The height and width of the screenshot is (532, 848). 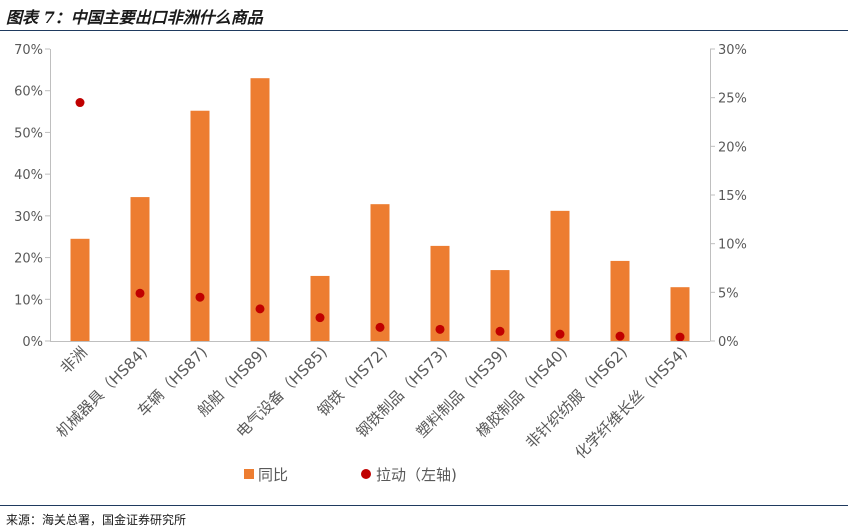 I want to click on right-tick-label-0: 0%, so click(x=728, y=342).